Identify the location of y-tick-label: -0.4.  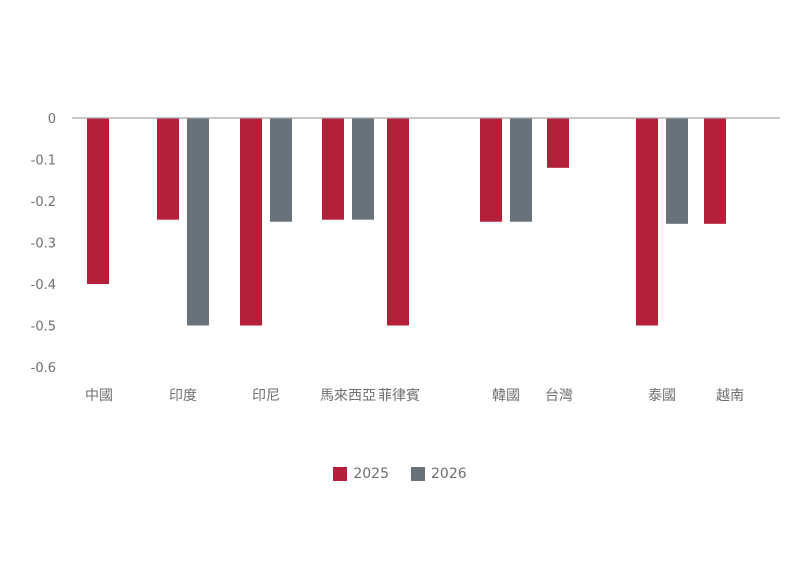
(43, 285).